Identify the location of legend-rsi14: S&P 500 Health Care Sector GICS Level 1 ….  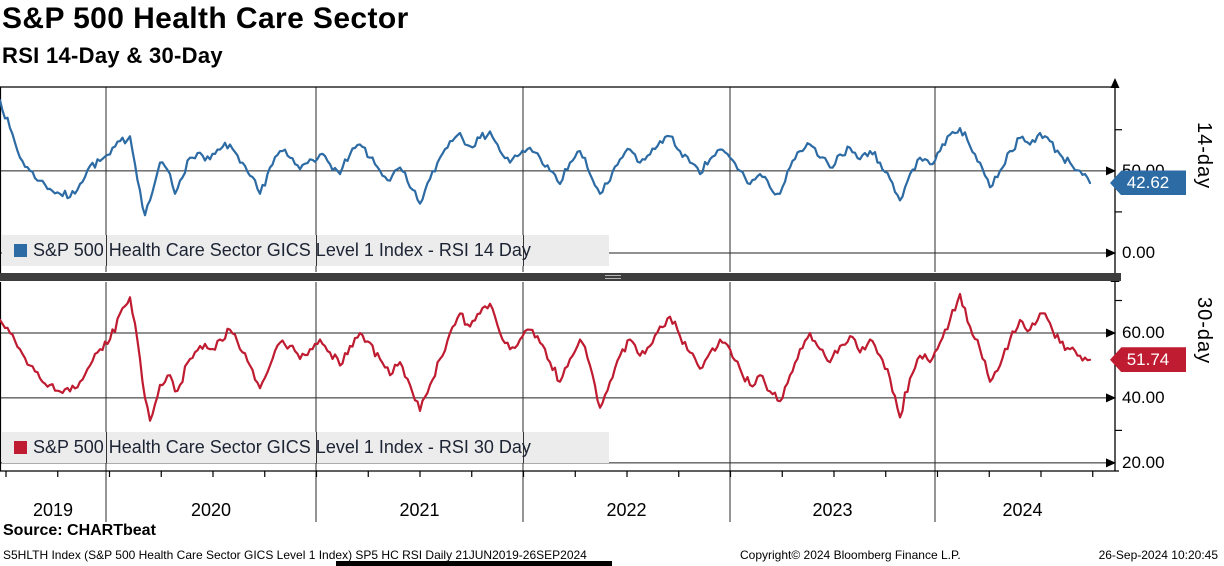
(272, 250).